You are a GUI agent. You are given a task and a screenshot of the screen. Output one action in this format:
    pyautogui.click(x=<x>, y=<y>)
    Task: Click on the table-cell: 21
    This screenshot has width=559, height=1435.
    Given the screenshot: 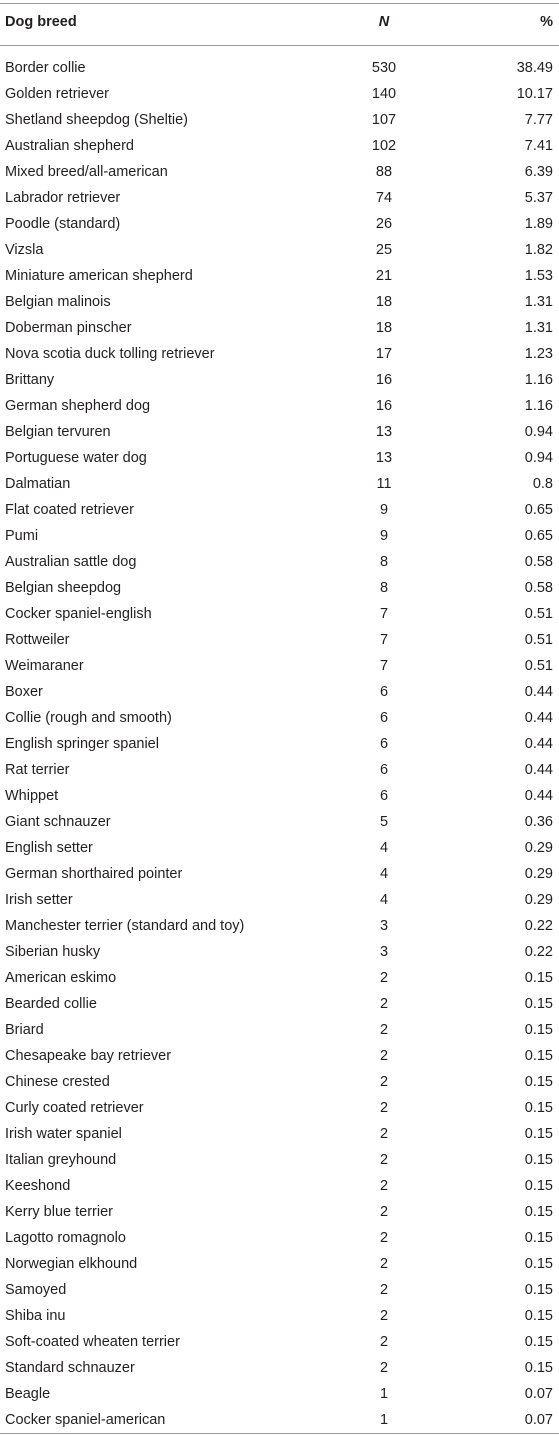 What is the action you would take?
    pyautogui.click(x=384, y=276)
    